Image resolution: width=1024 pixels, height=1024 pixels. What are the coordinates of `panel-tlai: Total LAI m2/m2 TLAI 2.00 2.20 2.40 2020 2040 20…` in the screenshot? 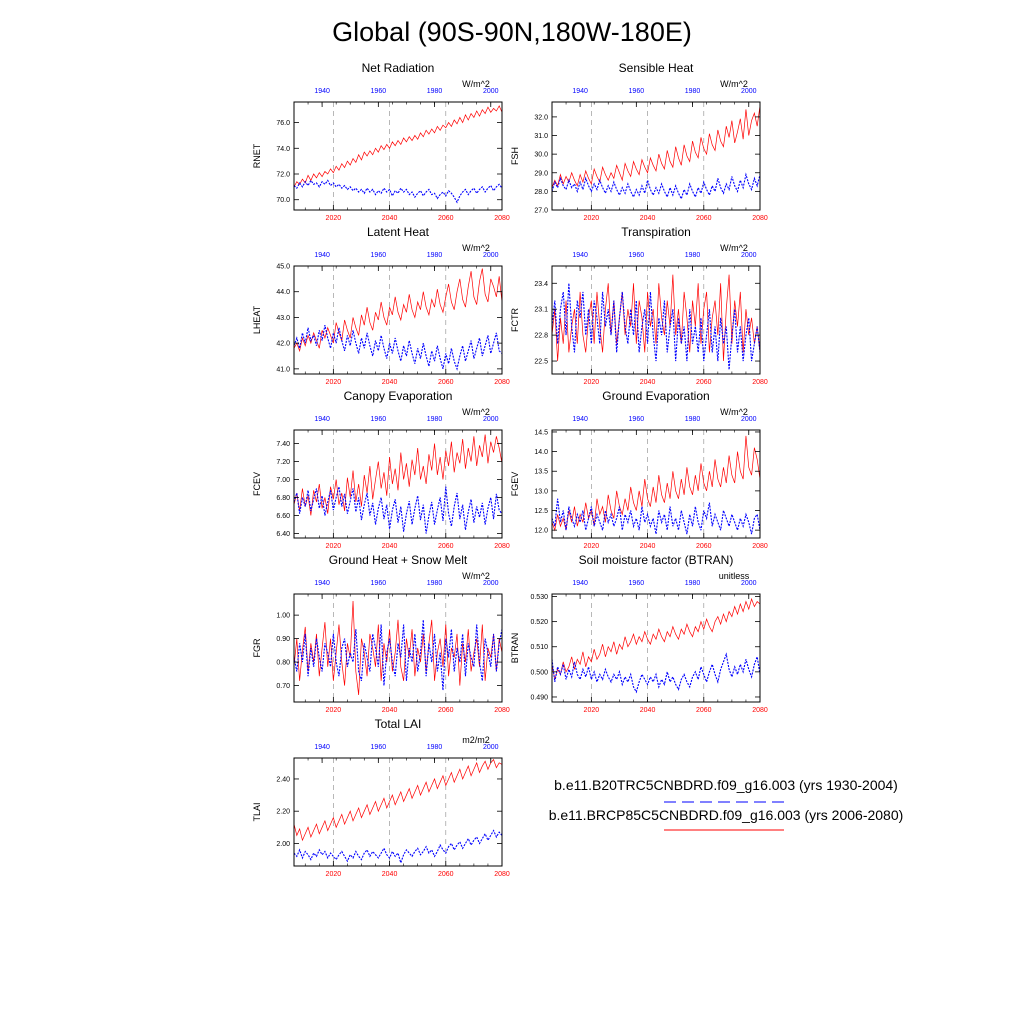 It's located at (381, 797).